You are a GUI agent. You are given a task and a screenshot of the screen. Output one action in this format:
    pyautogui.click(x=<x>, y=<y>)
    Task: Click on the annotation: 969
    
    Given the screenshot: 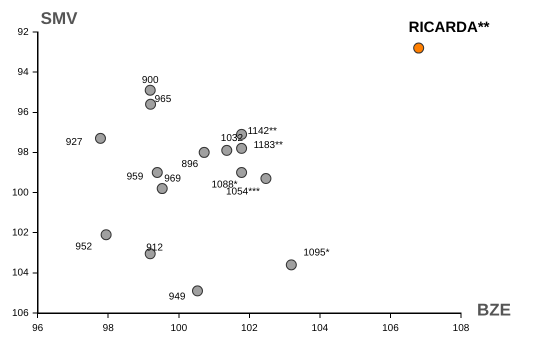 What is the action you would take?
    pyautogui.click(x=173, y=178)
    